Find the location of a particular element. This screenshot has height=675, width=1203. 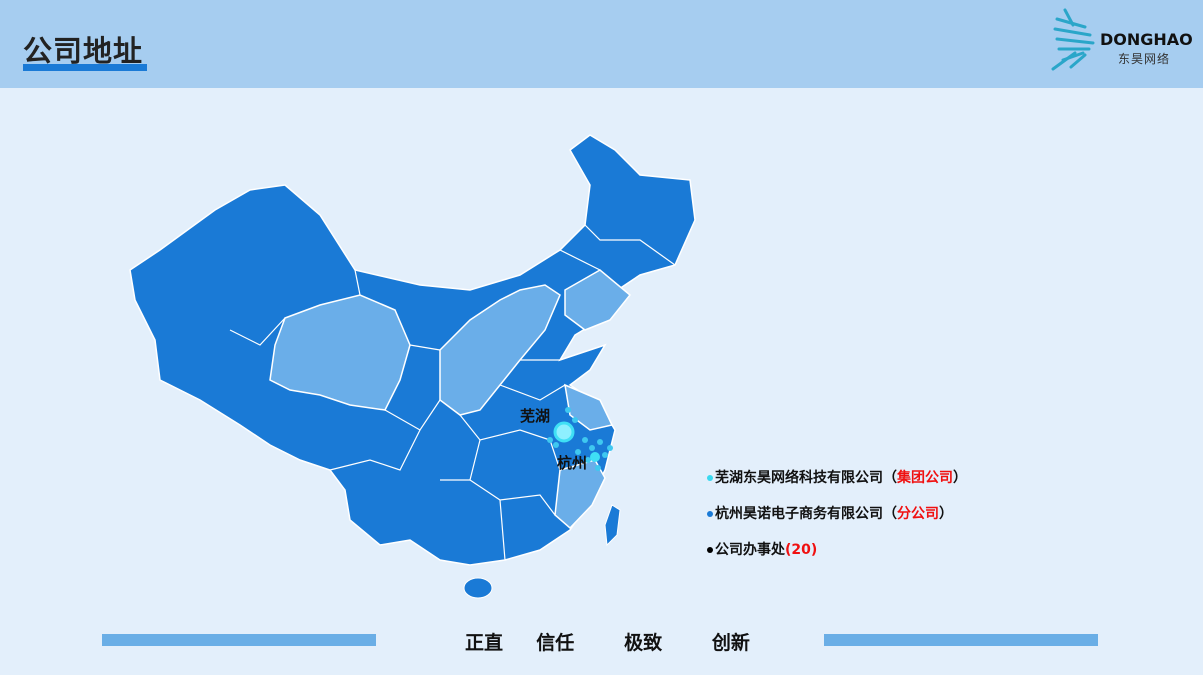

legend-tag: 分公司 is located at coordinates (918, 514).